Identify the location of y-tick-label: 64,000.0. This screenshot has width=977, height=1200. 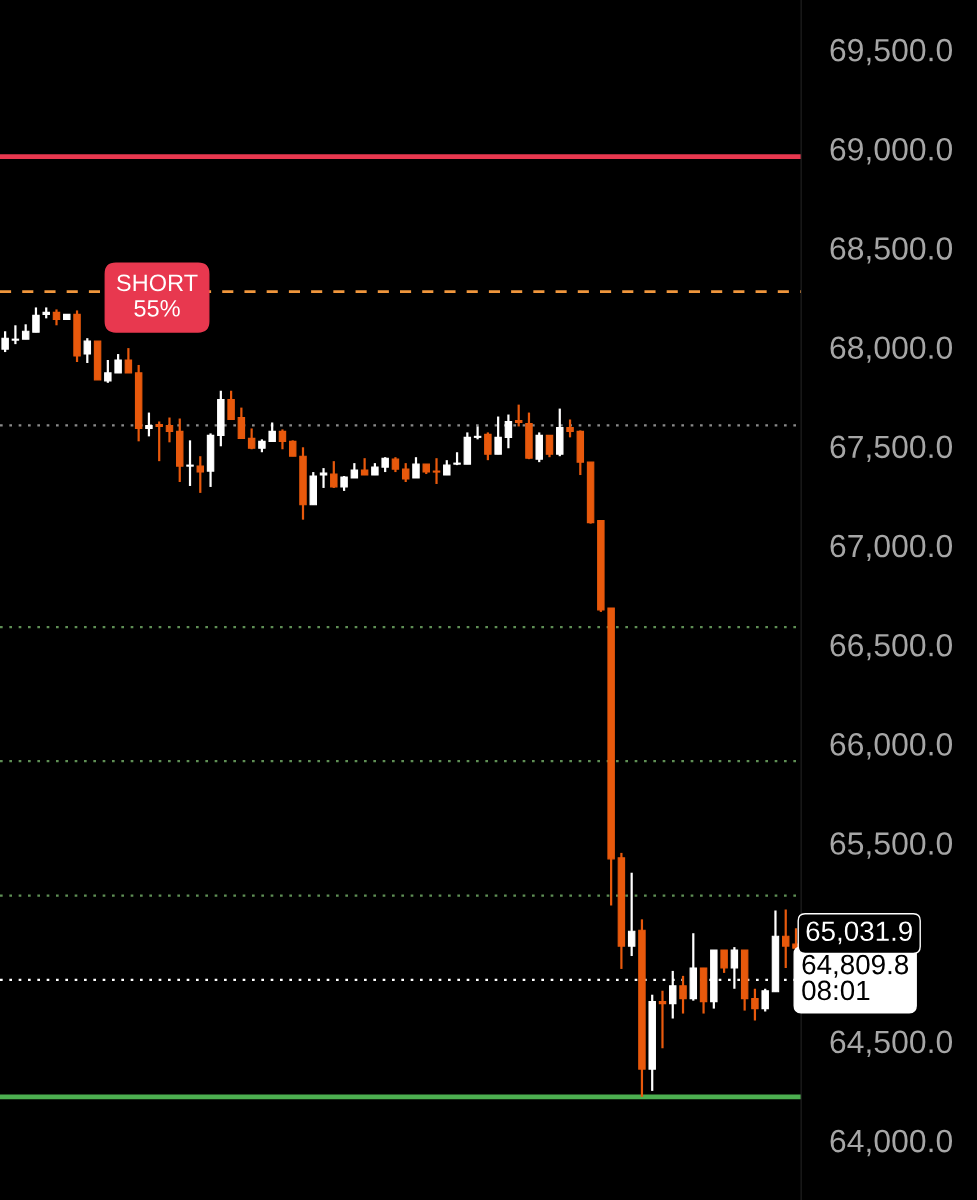
(891, 1143).